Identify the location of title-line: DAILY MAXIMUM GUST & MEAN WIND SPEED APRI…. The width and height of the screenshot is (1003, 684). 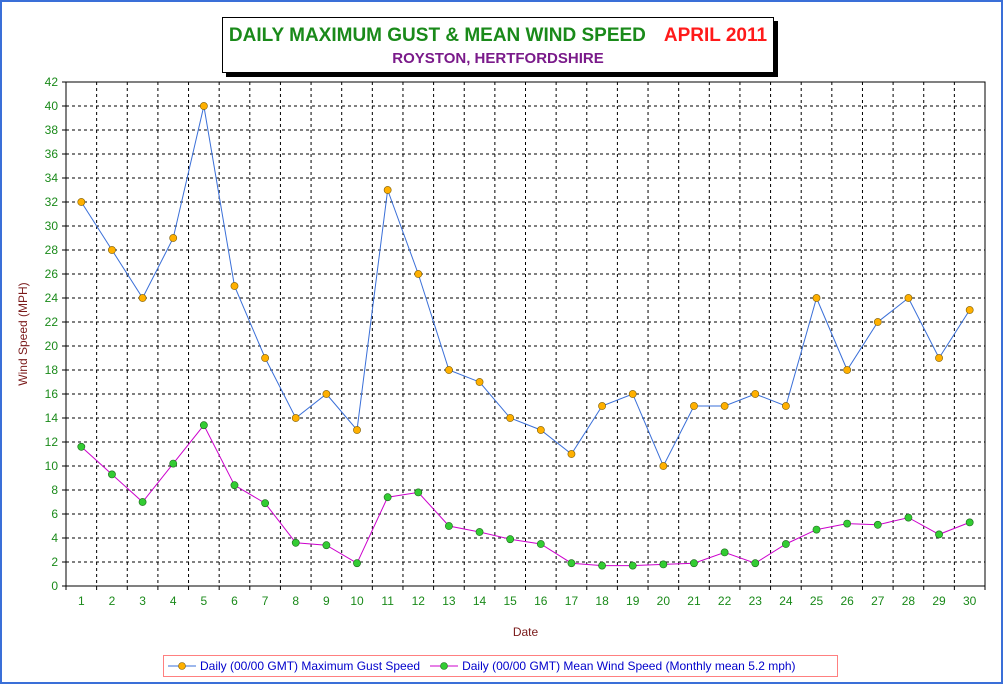
(498, 36).